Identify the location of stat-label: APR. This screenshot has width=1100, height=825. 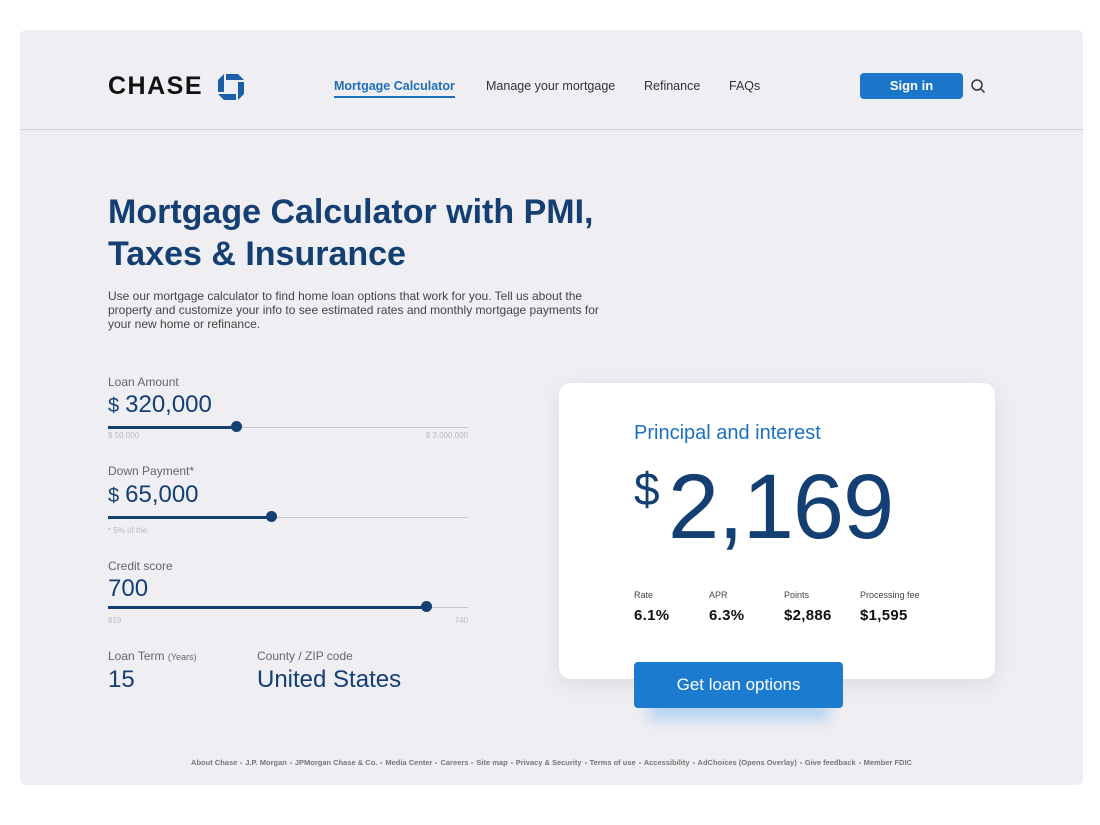
(718, 595).